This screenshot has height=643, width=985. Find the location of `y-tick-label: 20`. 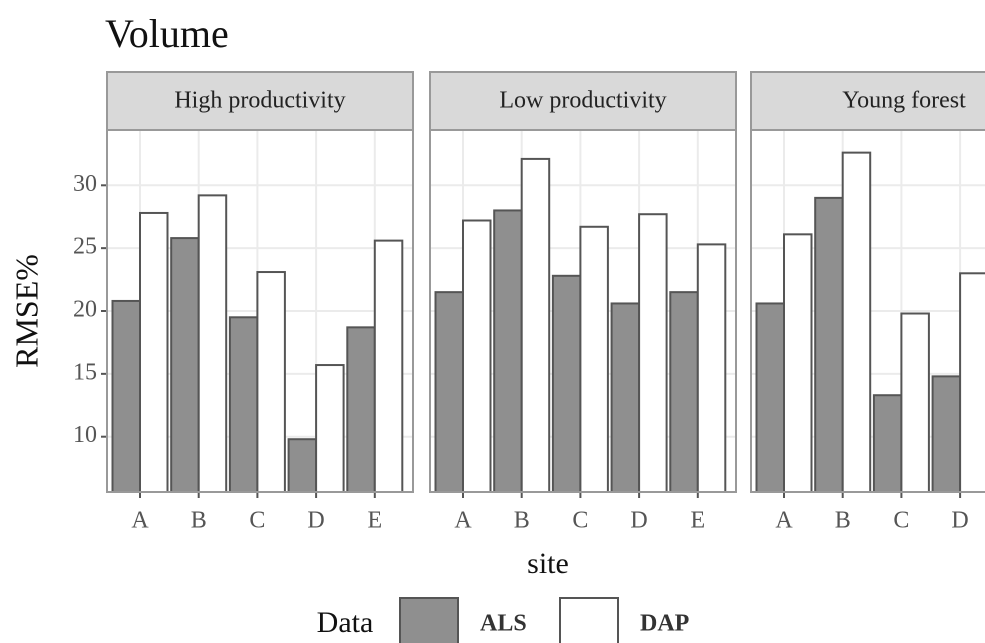

y-tick-label: 20 is located at coordinates (85, 310).